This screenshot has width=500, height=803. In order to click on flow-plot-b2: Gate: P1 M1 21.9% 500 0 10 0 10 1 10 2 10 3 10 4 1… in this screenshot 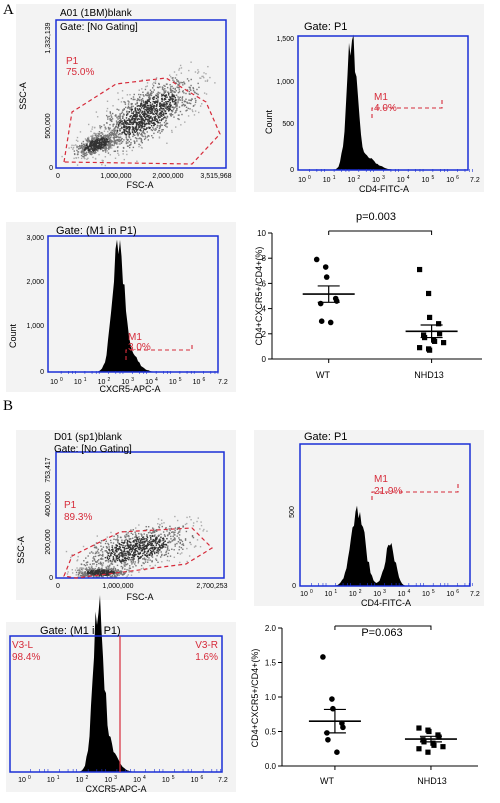, I will do `click(369, 519)`.